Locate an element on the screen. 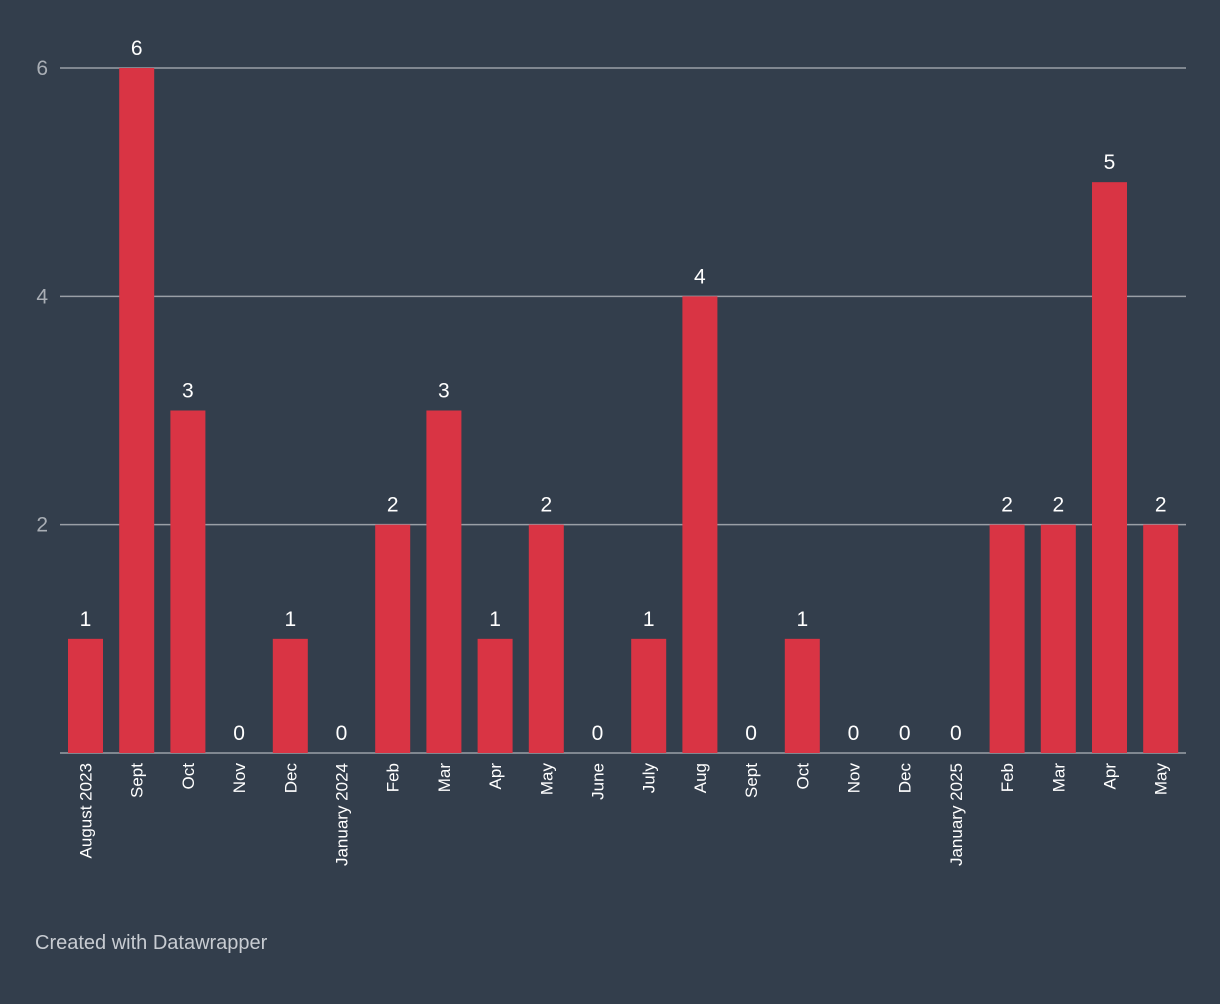 This screenshot has height=1004, width=1220. y-tick-label: 6 is located at coordinates (42, 68).